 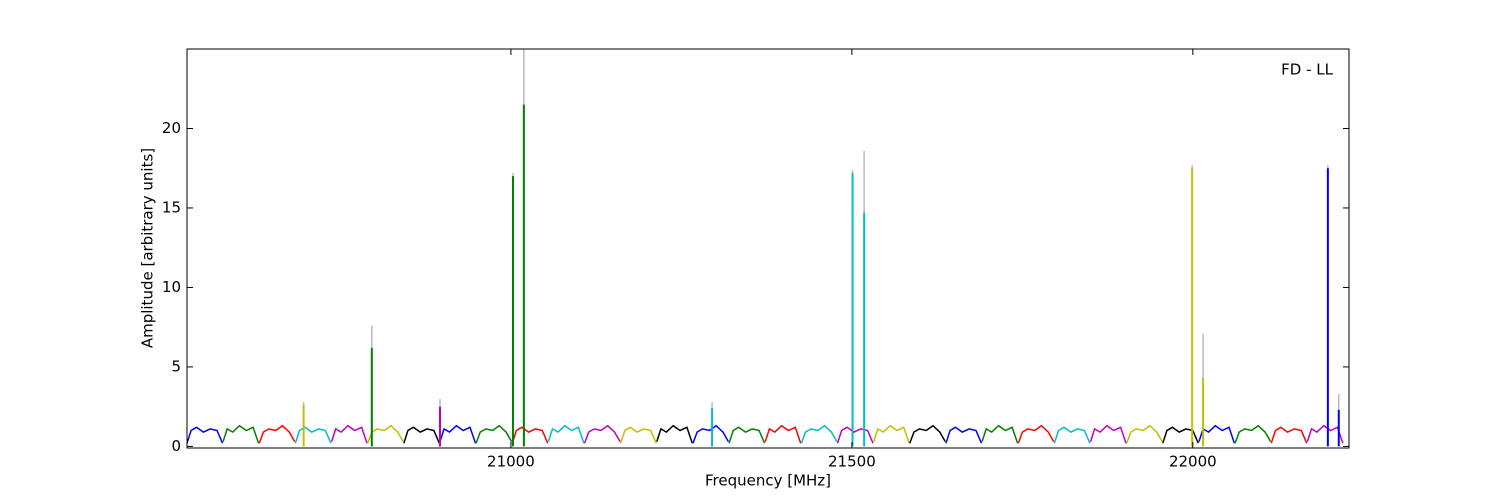 What do you see at coordinates (768, 481) in the screenshot?
I see `x-axis-label: Frequency [MHz]` at bounding box center [768, 481].